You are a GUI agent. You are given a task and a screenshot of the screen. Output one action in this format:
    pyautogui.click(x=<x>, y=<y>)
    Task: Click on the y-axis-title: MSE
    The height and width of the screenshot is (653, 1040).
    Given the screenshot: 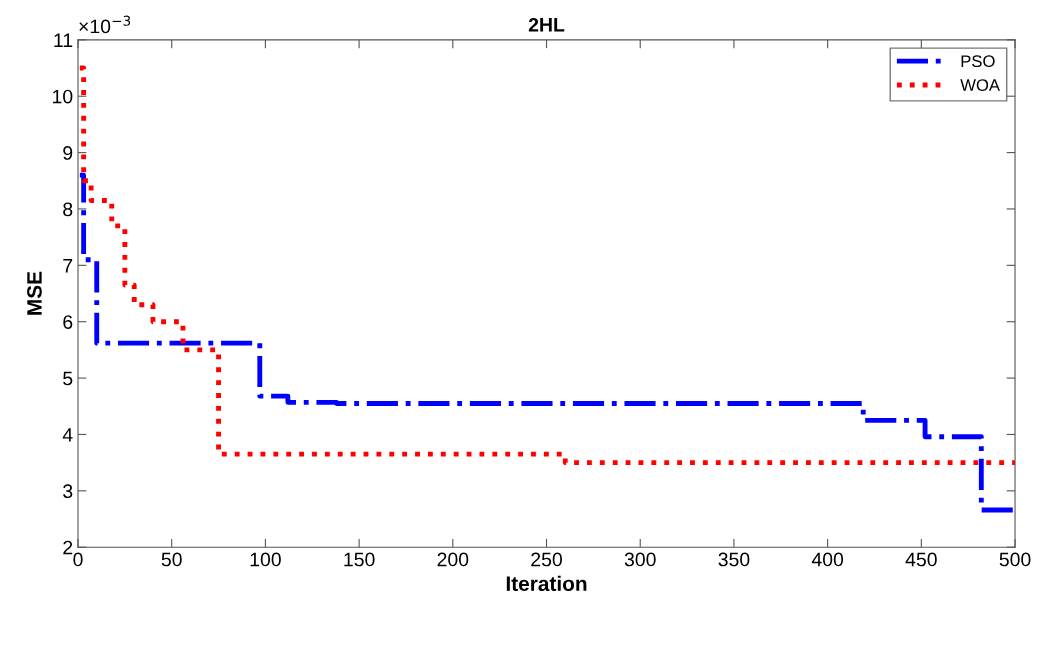 What is the action you would take?
    pyautogui.click(x=34, y=293)
    